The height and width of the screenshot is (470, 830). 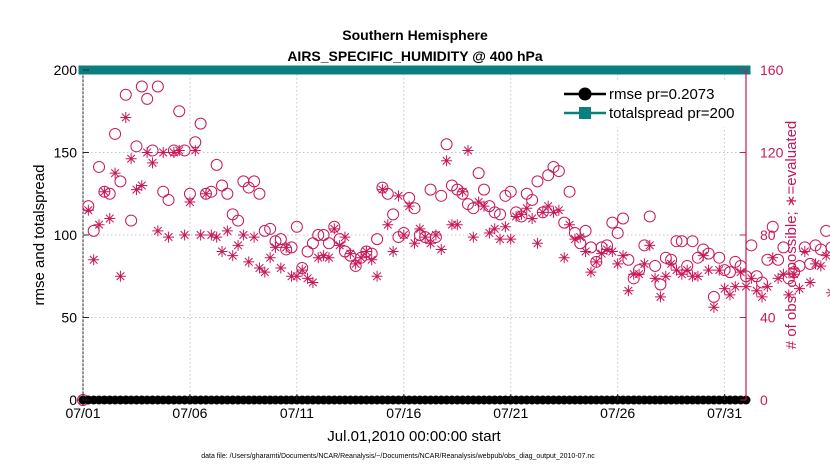 I want to click on x-tick-label: 07/01, so click(x=82, y=413).